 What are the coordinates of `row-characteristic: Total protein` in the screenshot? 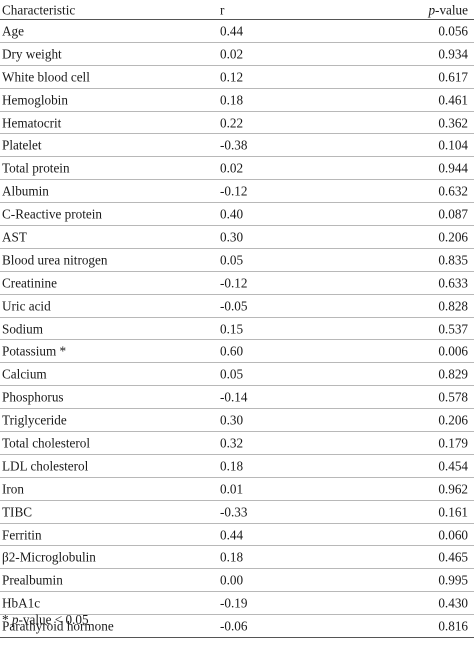 It's located at (36, 168).